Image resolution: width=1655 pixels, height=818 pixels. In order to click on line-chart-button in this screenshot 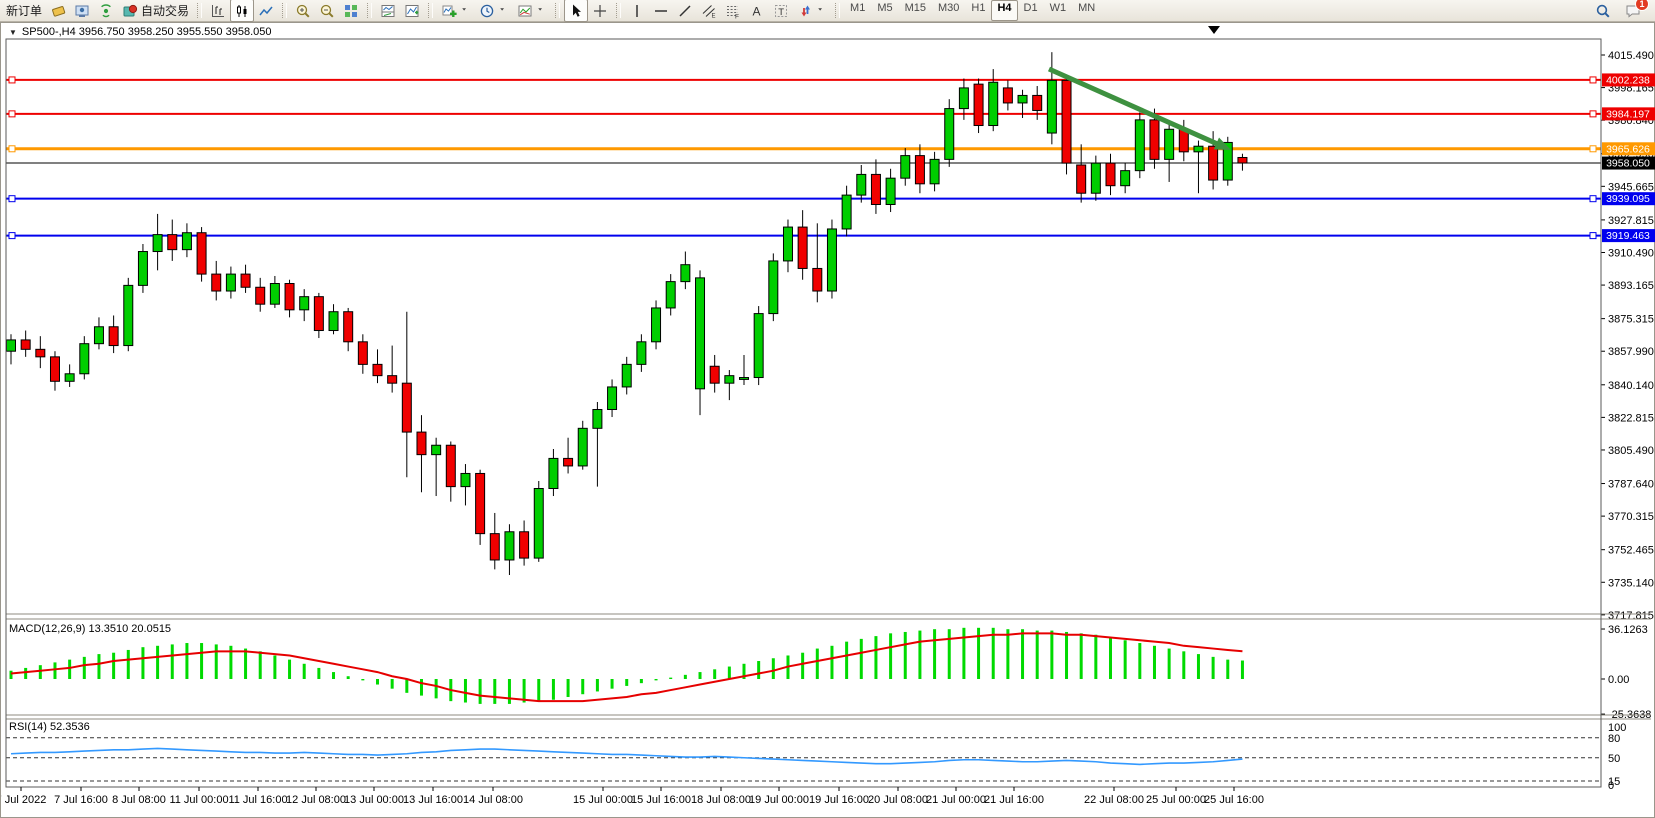, I will do `click(266, 11)`.